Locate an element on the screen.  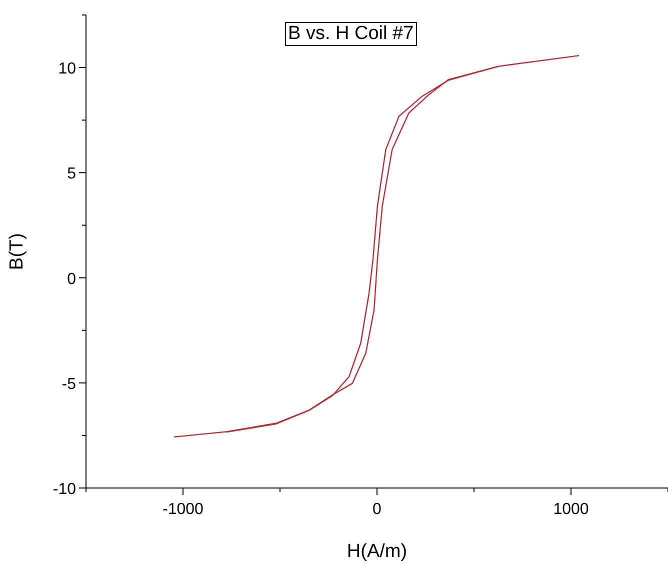
y-axis-title: B(T) is located at coordinates (17, 251).